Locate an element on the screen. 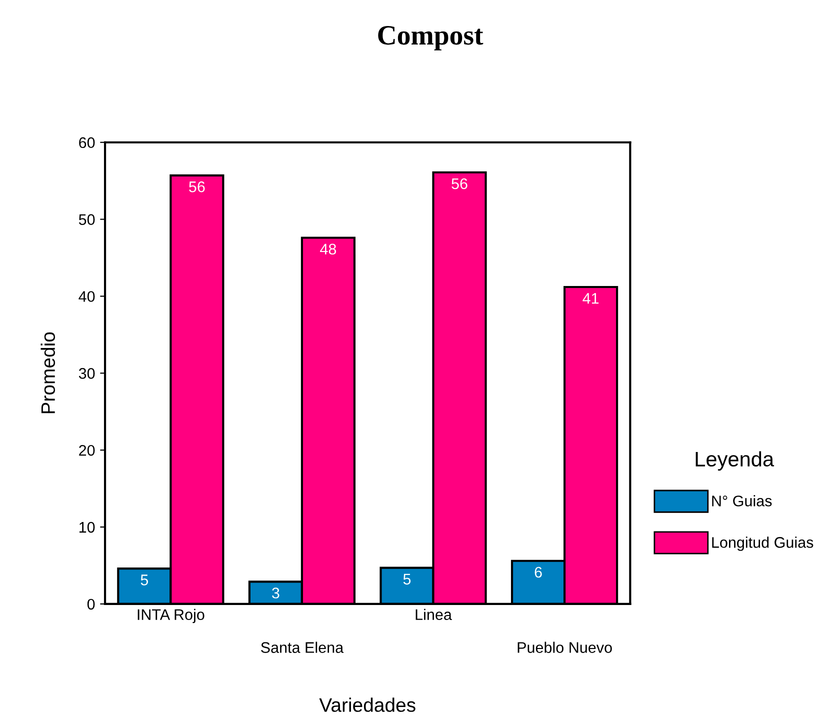 This screenshot has width=827, height=719. data-label: 3 is located at coordinates (276, 593).